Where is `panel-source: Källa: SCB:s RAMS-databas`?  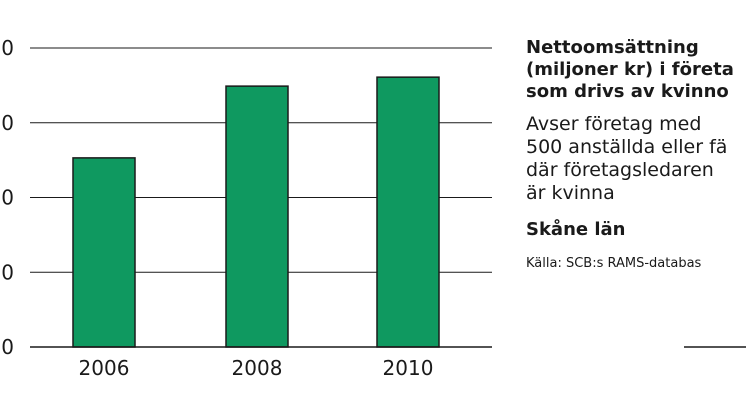
panel-source: Källa: SCB:s RAMS-databas is located at coordinates (614, 263).